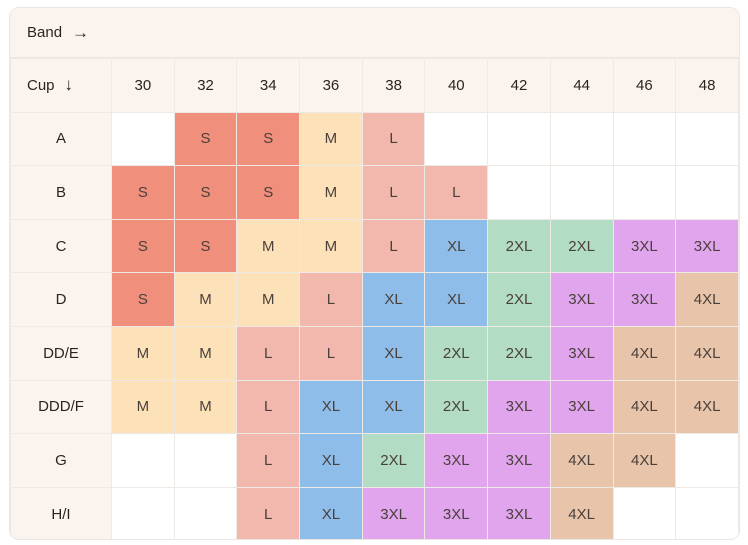  I want to click on table-row: C S S M M L XL 2XL 2XL 3XL 3XL, so click(374, 246).